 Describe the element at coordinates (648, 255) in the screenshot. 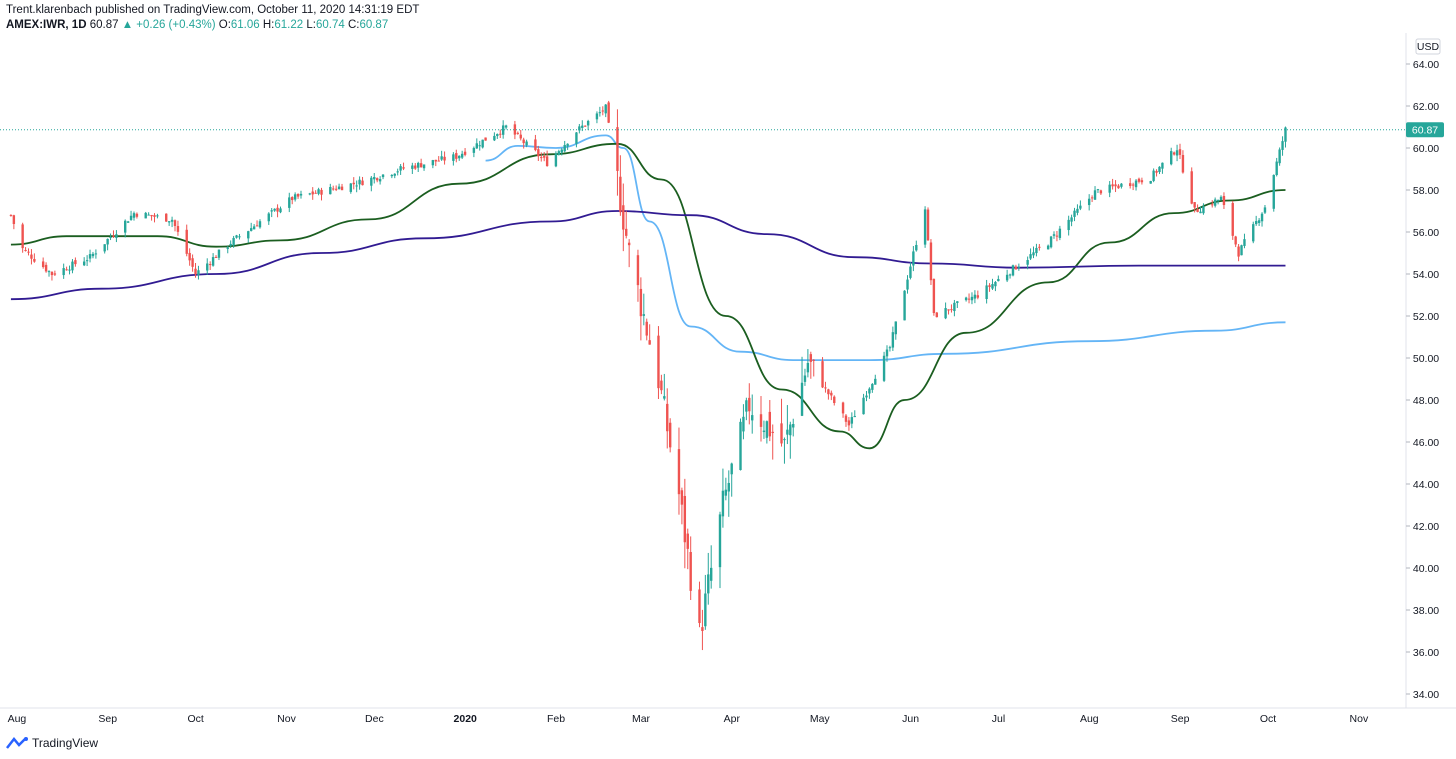

I see `moving-average-dark-purple` at that location.